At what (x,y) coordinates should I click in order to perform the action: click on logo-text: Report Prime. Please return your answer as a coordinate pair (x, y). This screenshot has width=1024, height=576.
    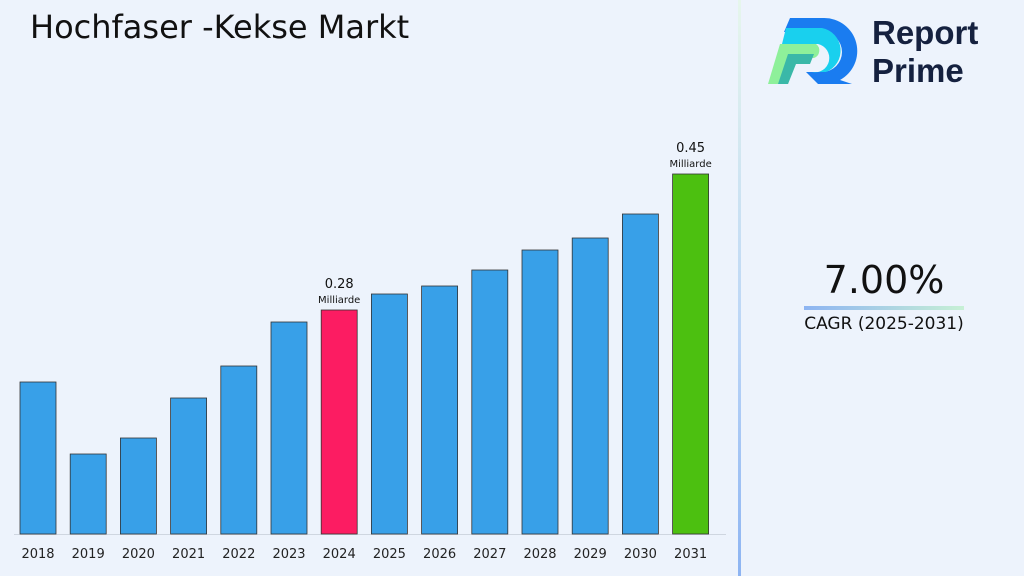
    Looking at the image, I should click on (925, 52).